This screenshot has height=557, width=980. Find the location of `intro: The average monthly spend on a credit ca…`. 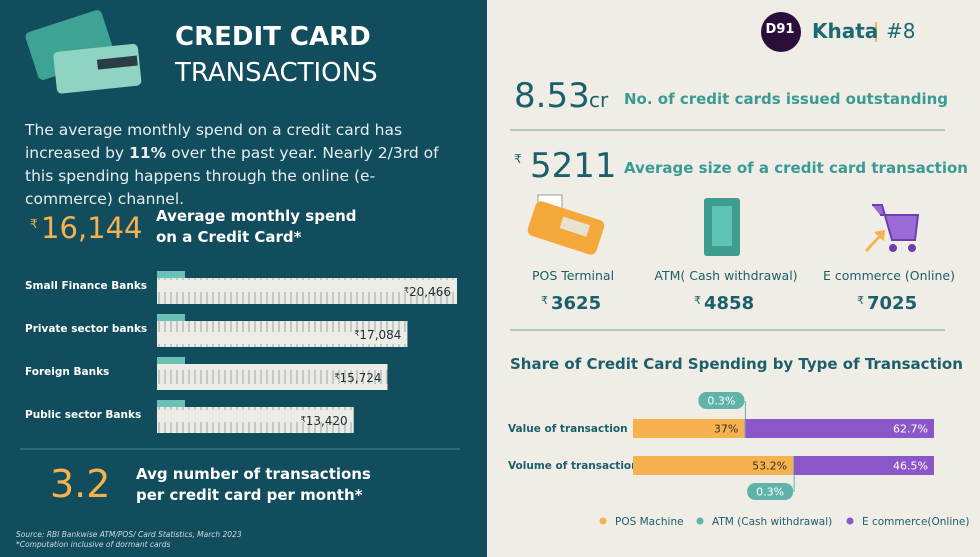

intro: The average monthly spend on a credit ca… is located at coordinates (240, 165).